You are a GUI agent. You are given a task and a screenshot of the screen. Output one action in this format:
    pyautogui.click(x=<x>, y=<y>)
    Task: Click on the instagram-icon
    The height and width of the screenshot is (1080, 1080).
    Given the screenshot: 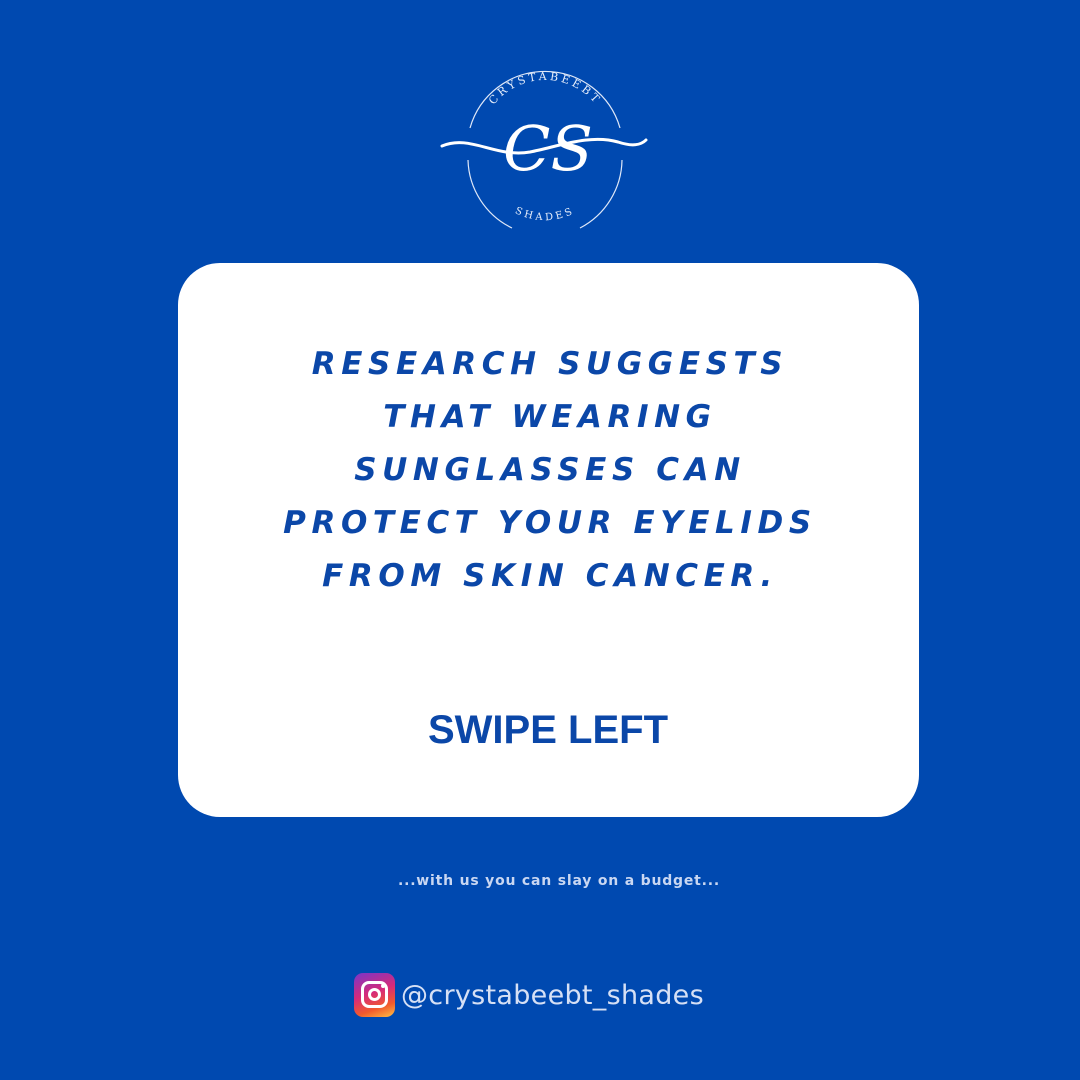 What is the action you would take?
    pyautogui.click(x=374, y=995)
    